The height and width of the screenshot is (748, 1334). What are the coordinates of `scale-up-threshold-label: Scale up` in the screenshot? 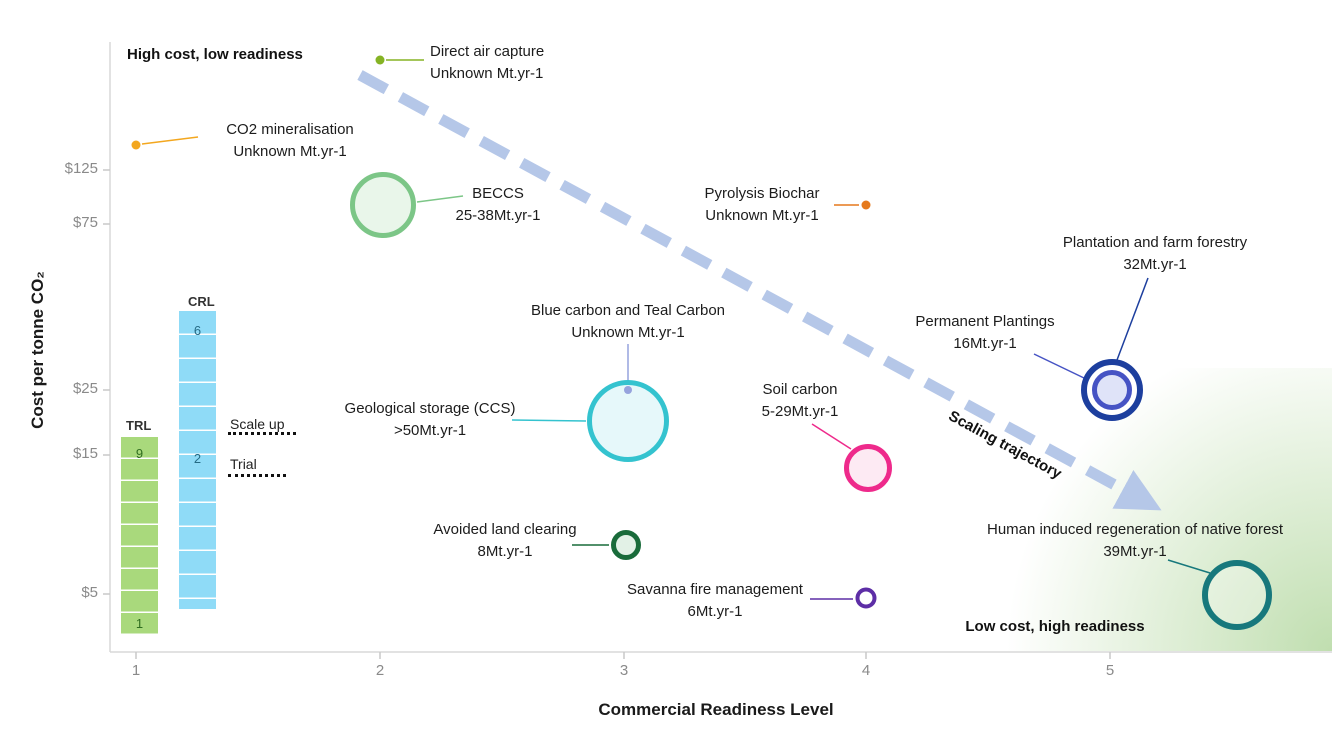 It's located at (257, 424).